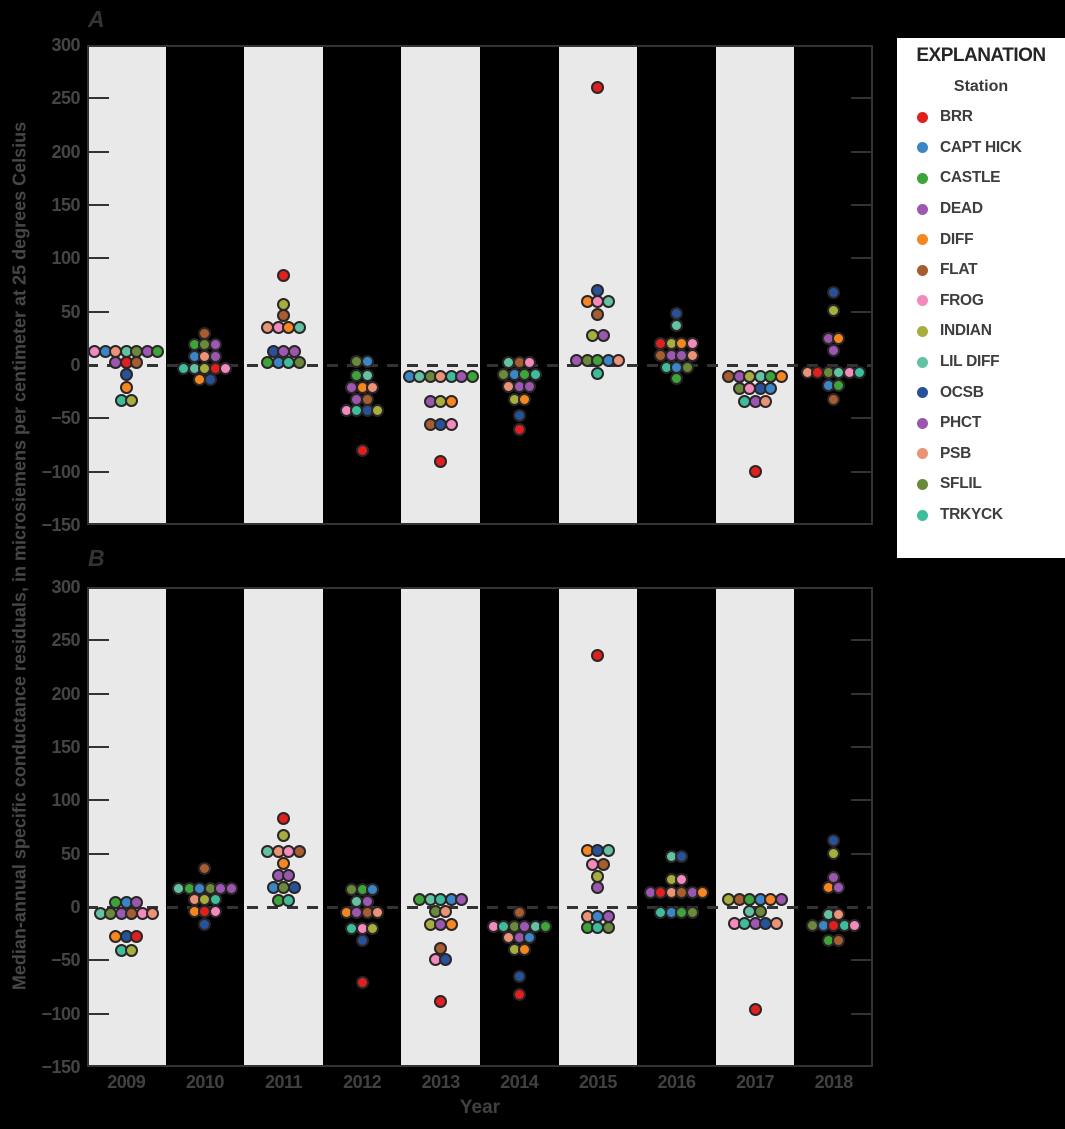 This screenshot has width=1065, height=1129. I want to click on station-name-label: LIL DIFF, so click(970, 362).